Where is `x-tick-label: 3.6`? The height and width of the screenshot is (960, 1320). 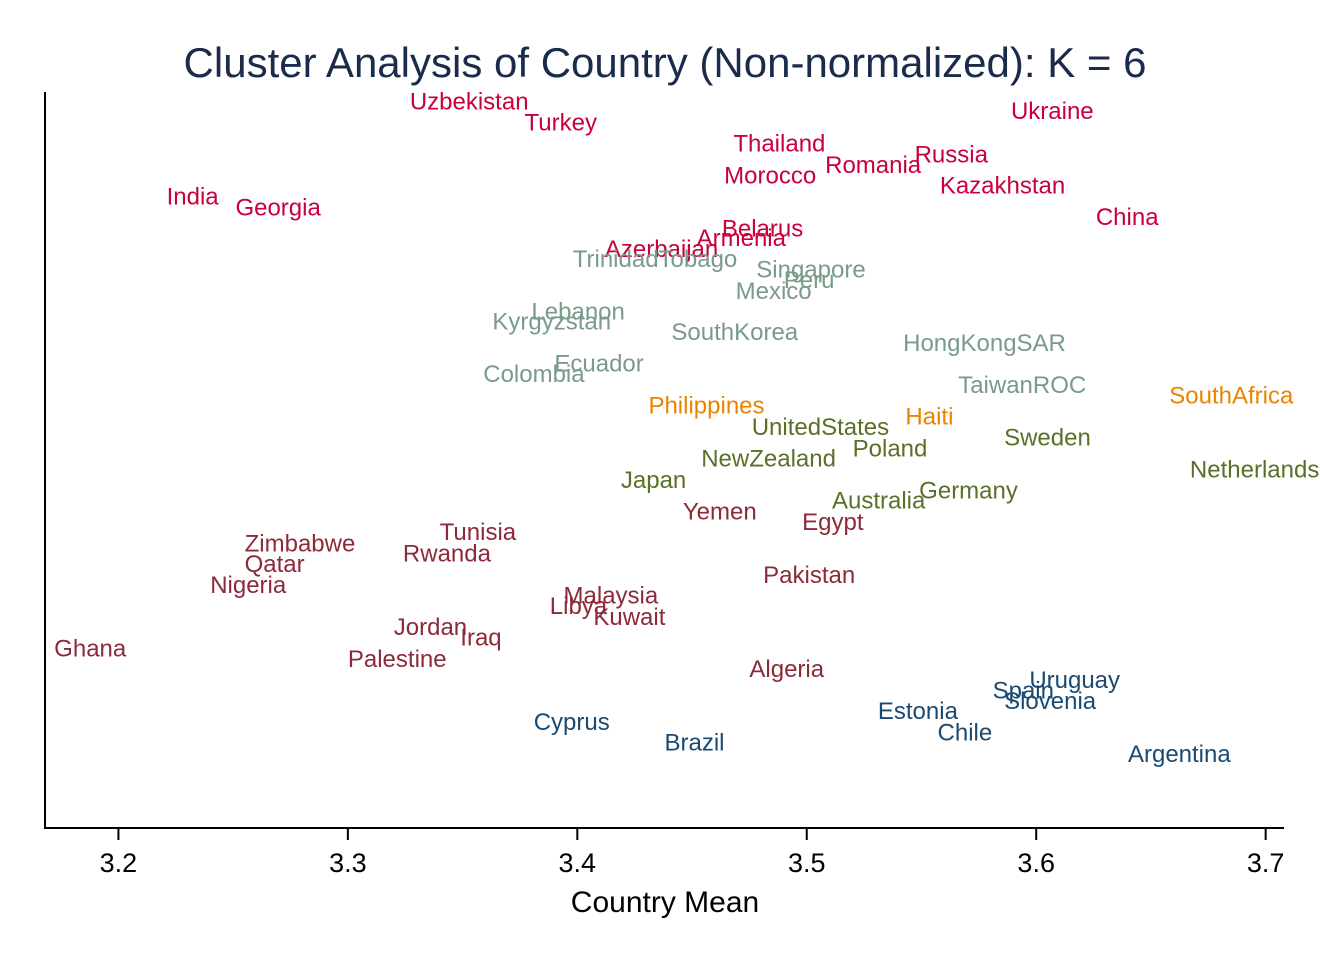 x-tick-label: 3.6 is located at coordinates (1036, 863).